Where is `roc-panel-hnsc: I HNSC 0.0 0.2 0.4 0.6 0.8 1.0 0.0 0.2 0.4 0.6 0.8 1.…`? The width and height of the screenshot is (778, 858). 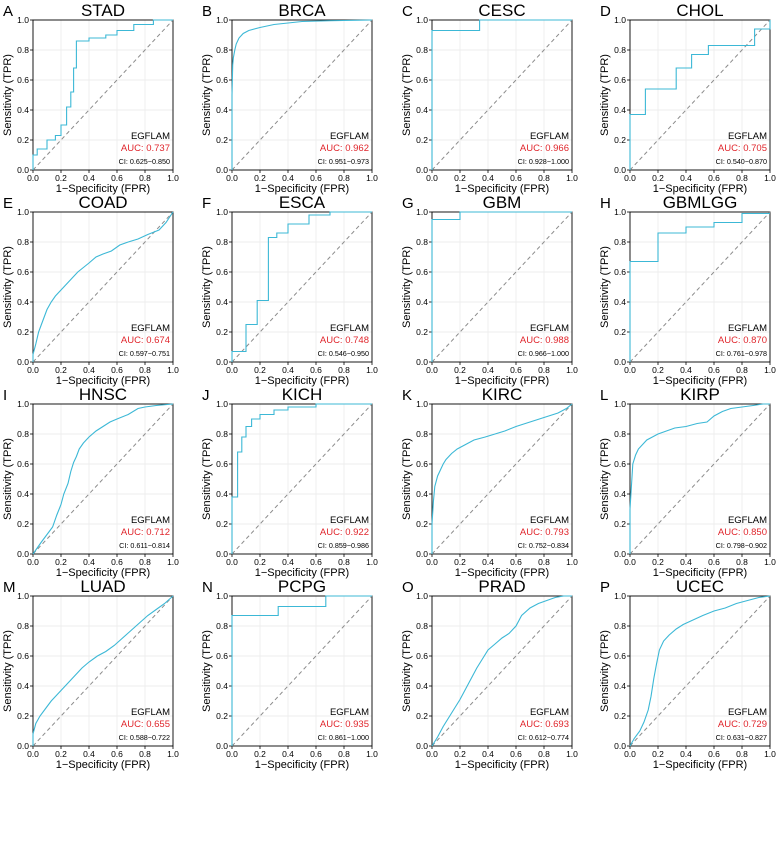
roc-panel-hnsc: I HNSC 0.0 0.2 0.4 0.6 0.8 1.0 0.0 0.2 0.4 0.6 0.8 1.… is located at coordinates (90, 482).